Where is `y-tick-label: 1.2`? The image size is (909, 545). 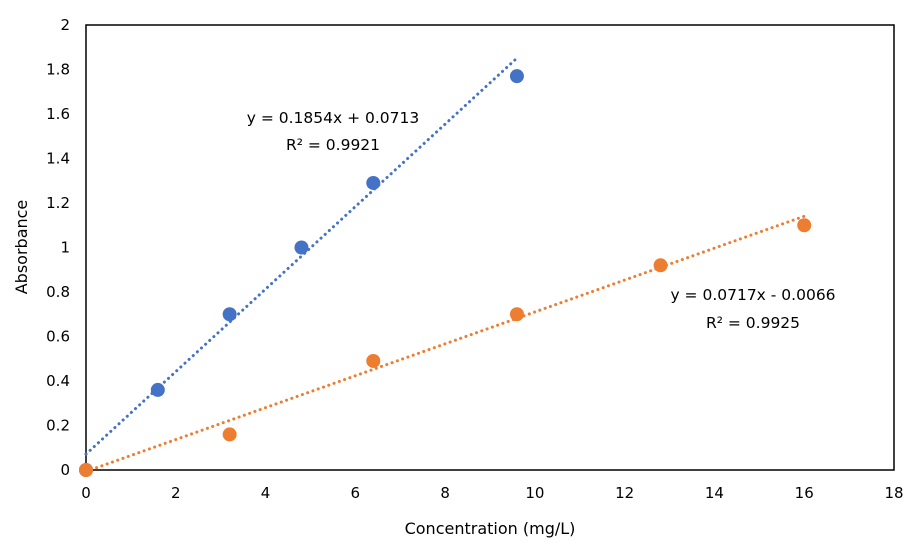 y-tick-label: 1.2 is located at coordinates (58, 203).